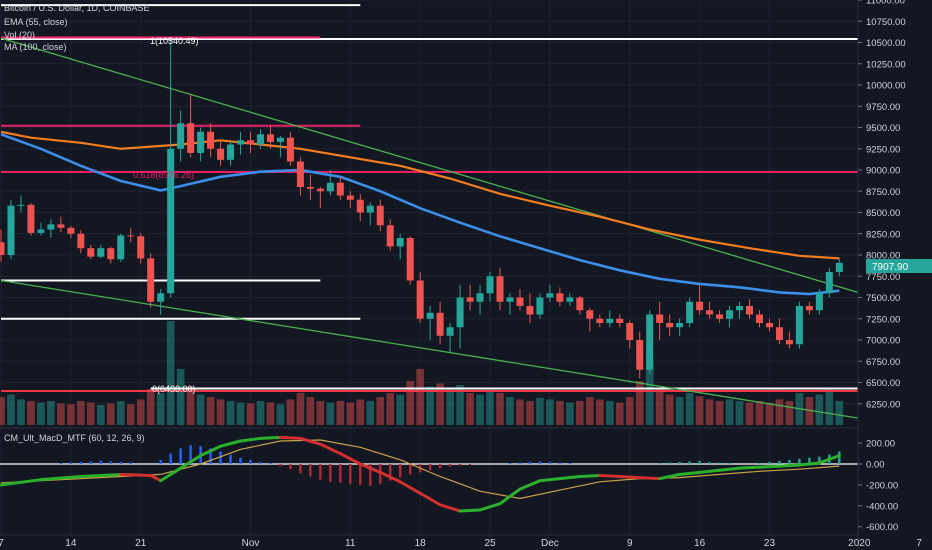  What do you see at coordinates (883, 192) in the screenshot?
I see `price-tick-label: 8750.00` at bounding box center [883, 192].